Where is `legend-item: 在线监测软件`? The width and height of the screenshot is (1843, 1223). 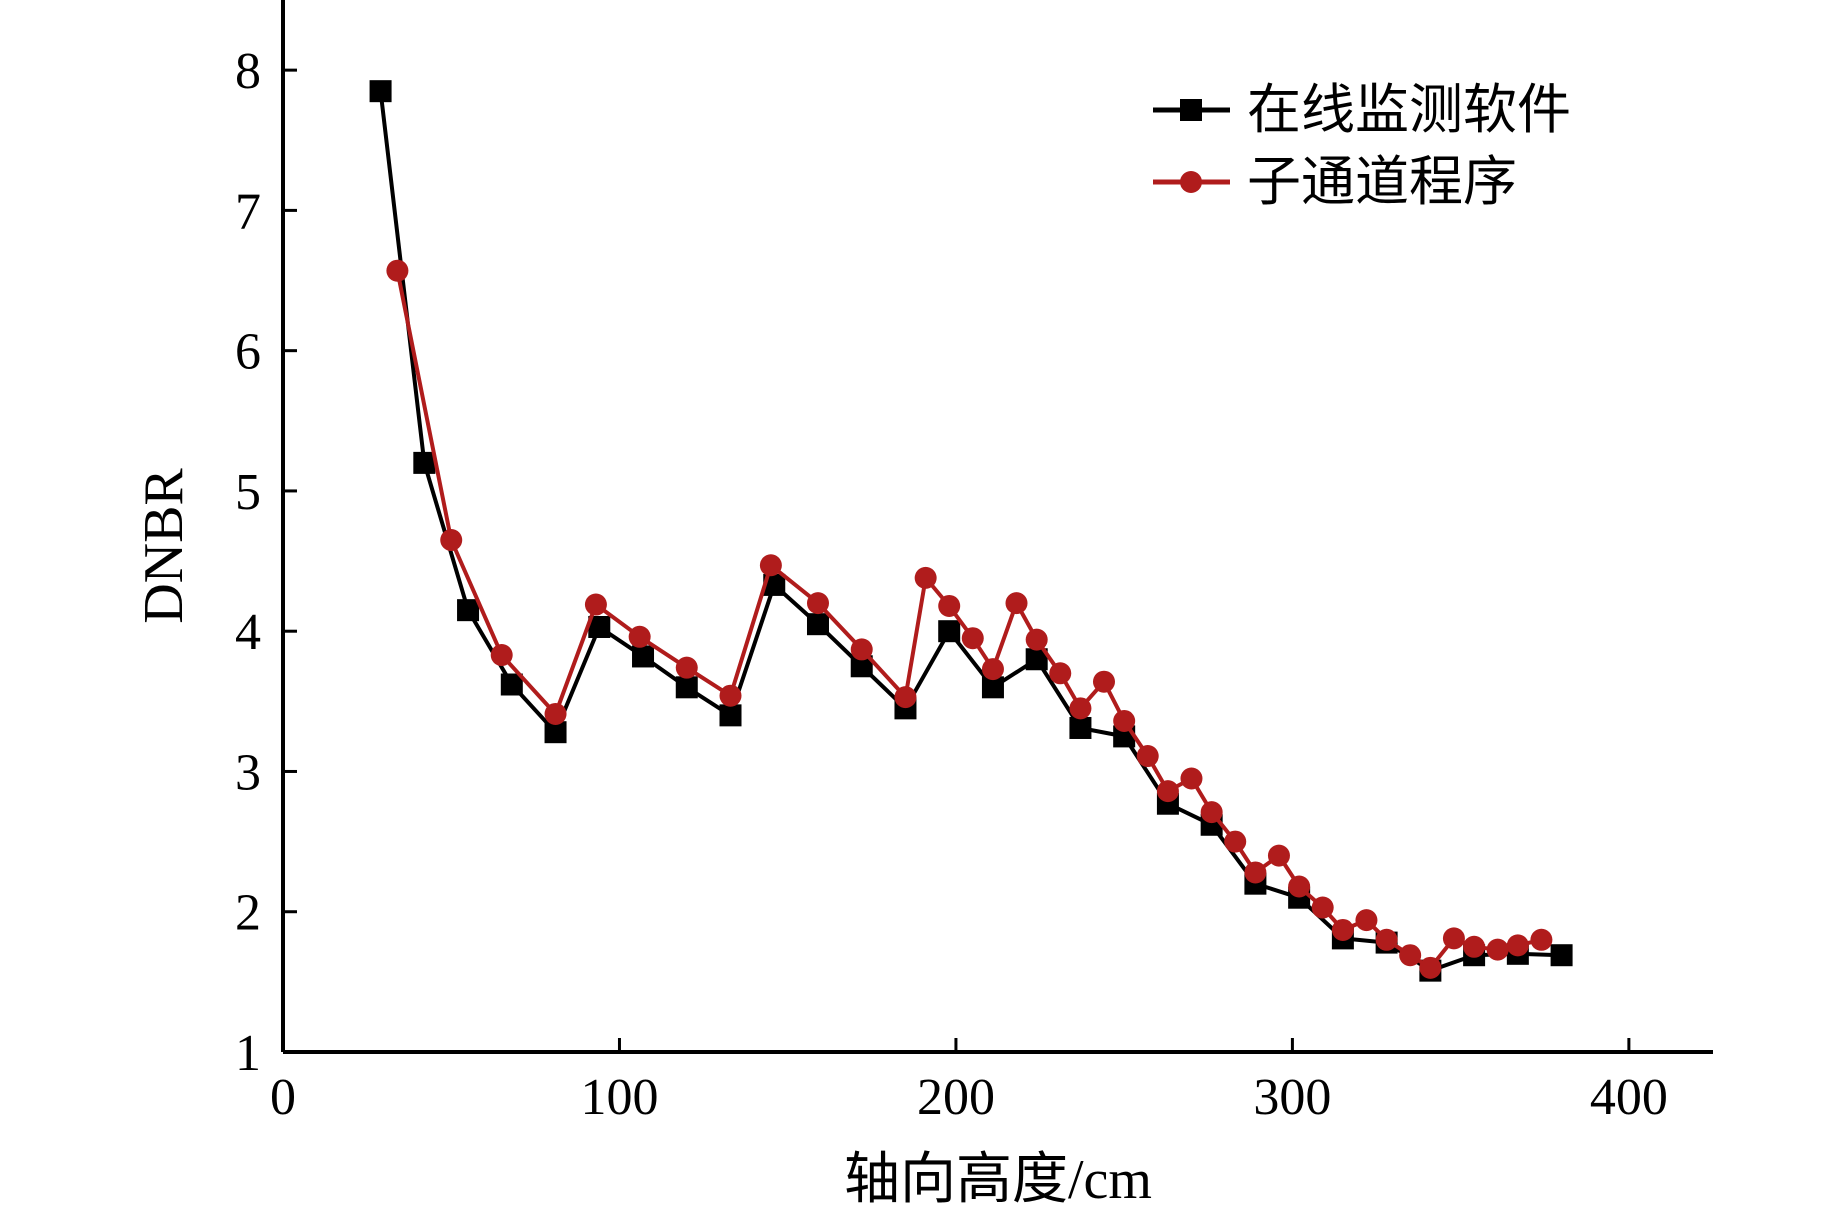
legend-item: 在线监测软件 is located at coordinates (1362, 109).